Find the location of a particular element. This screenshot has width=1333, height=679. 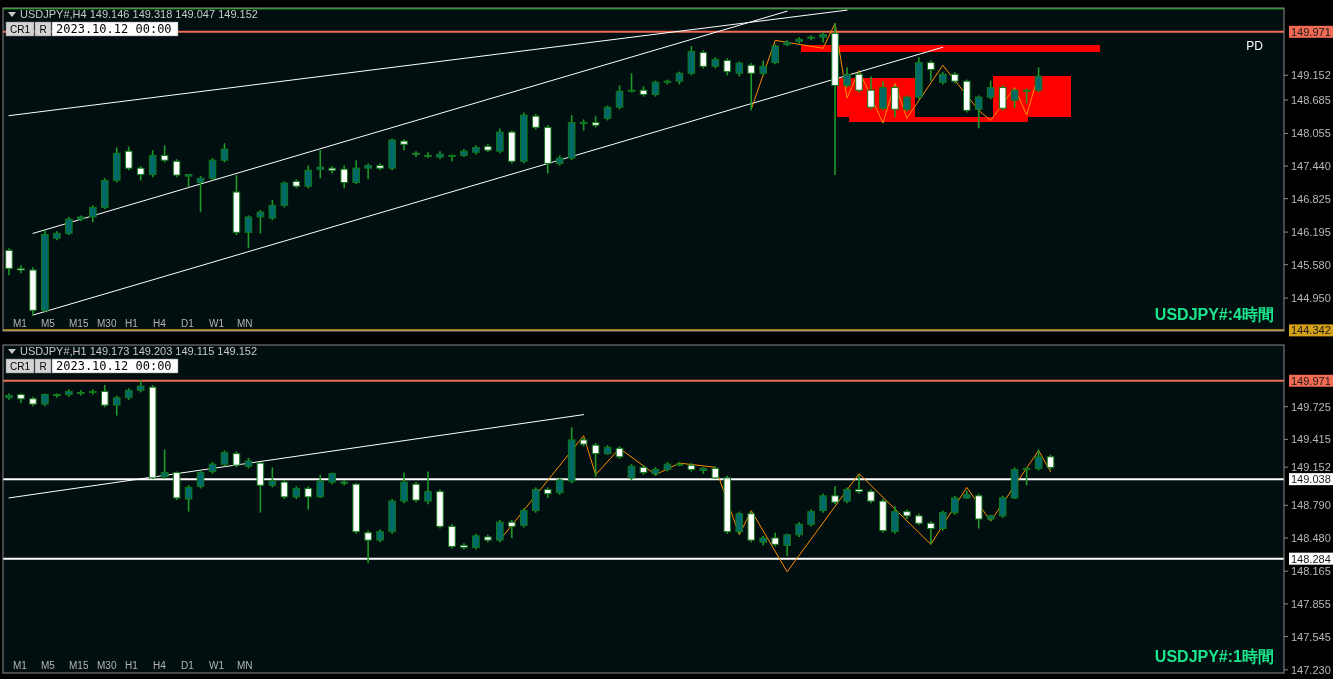

y-tick-label: 149.725 is located at coordinates (1311, 406).